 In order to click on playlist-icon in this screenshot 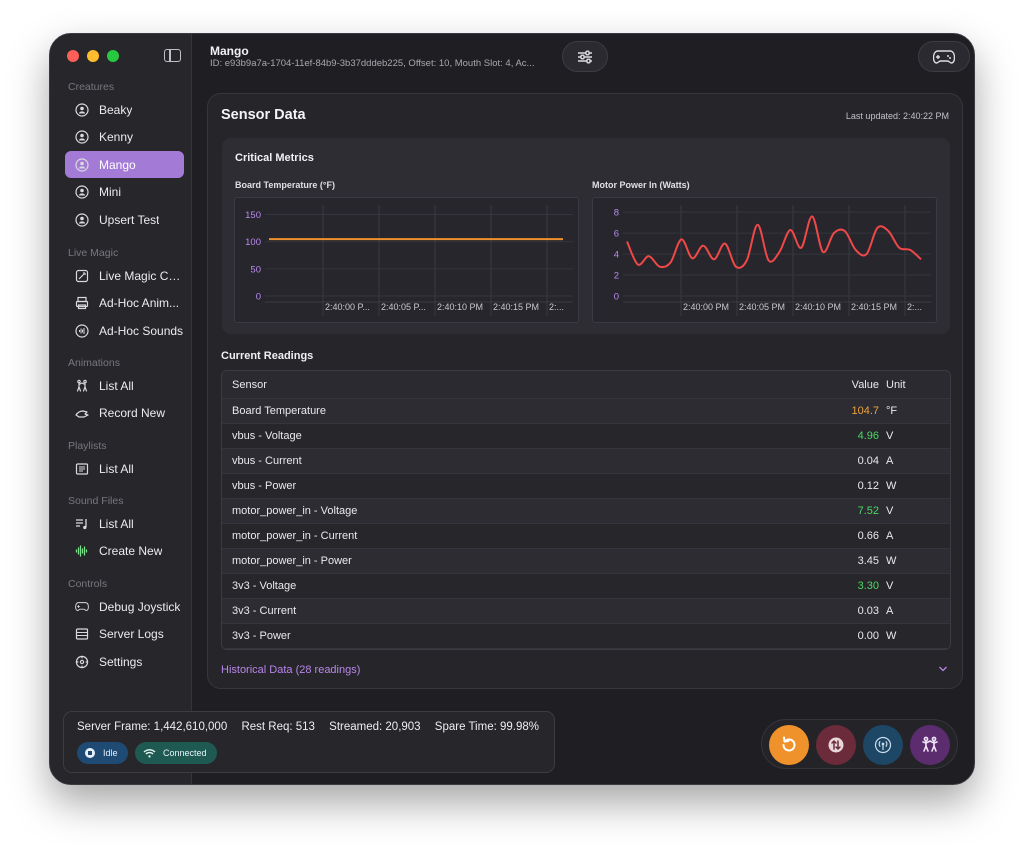, I will do `click(82, 469)`.